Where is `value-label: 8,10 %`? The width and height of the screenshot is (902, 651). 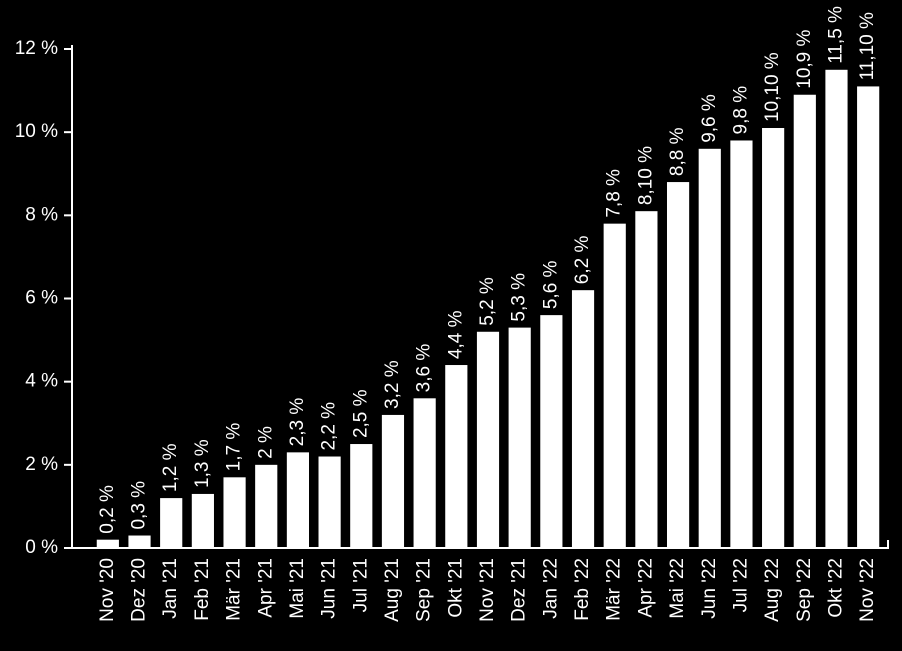
value-label: 8,10 % is located at coordinates (645, 175).